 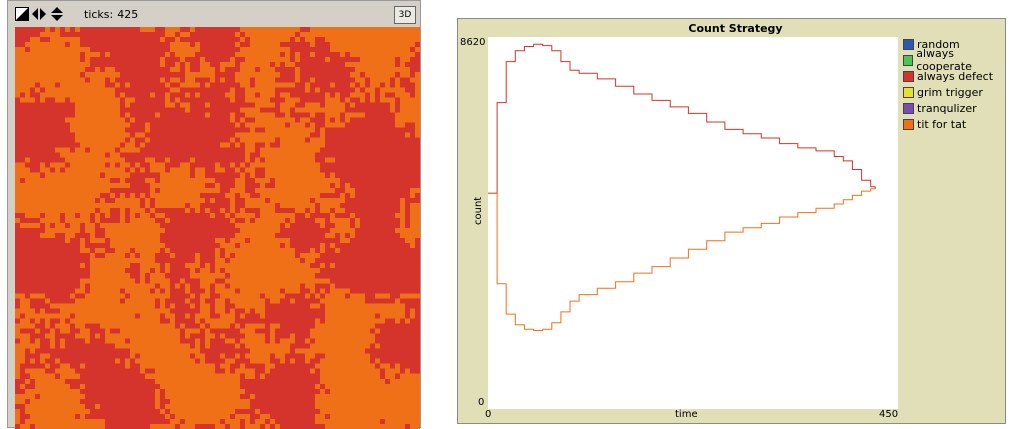 What do you see at coordinates (128, 14) in the screenshot?
I see `ticks-value: 425` at bounding box center [128, 14].